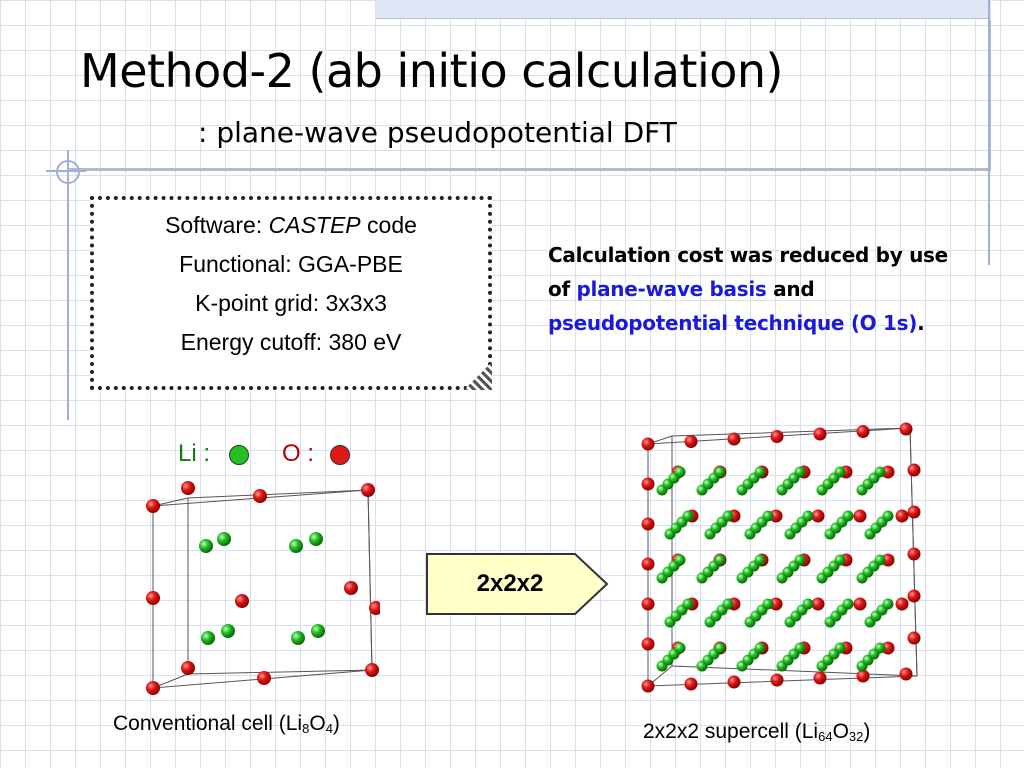 Image resolution: width=1024 pixels, height=768 pixels. What do you see at coordinates (825, 736) in the screenshot?
I see `caption-right-li-count: 64` at bounding box center [825, 736].